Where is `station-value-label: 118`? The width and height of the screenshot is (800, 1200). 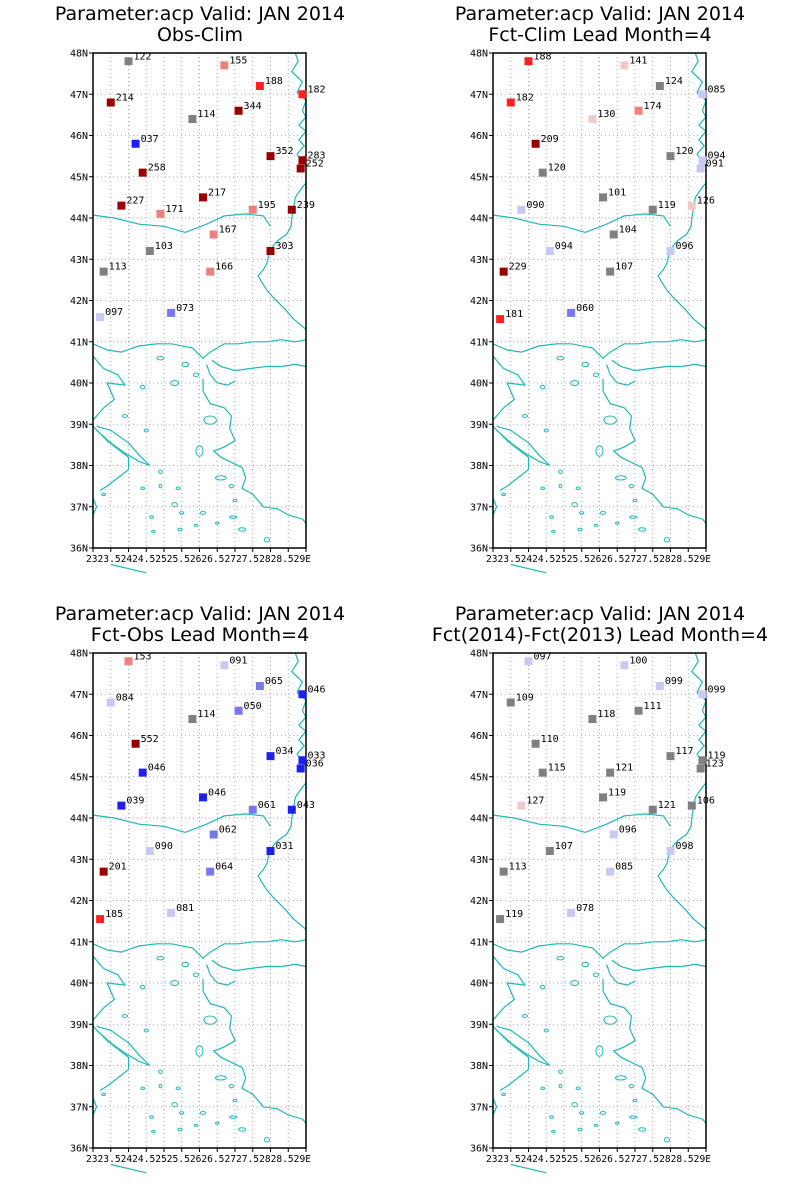
station-value-label: 118 is located at coordinates (606, 714).